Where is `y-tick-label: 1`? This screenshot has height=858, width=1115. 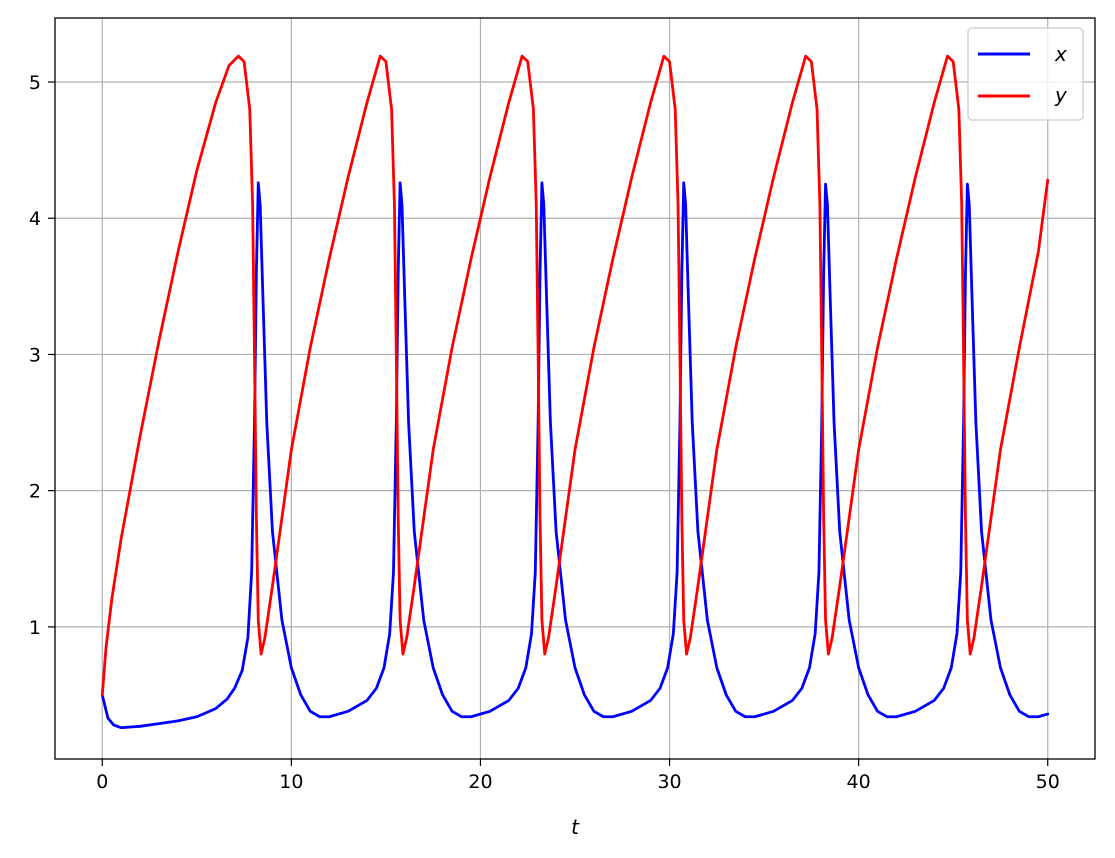 y-tick-label: 1 is located at coordinates (35, 628).